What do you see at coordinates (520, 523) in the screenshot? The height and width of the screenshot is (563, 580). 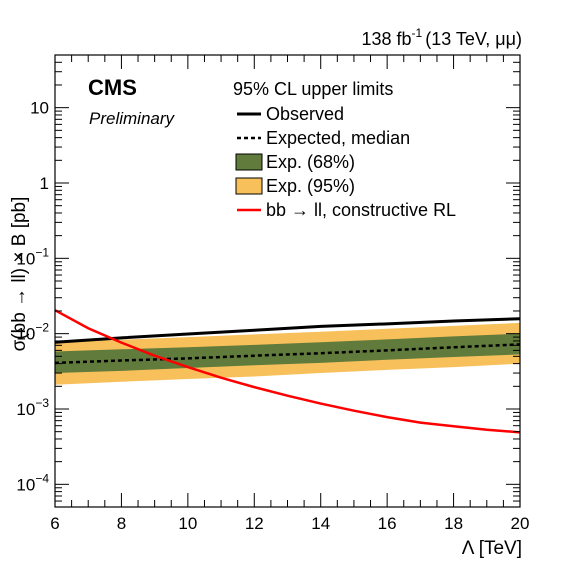 I see `x-tick-label: 20` at bounding box center [520, 523].